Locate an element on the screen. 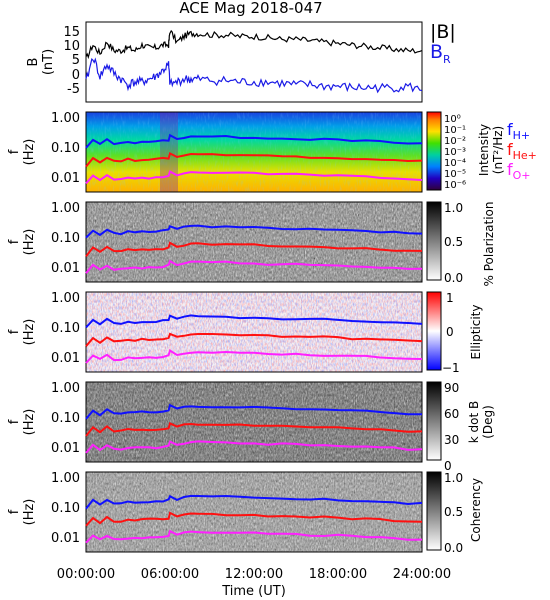  polarization-frame is located at coordinates (254, 242).